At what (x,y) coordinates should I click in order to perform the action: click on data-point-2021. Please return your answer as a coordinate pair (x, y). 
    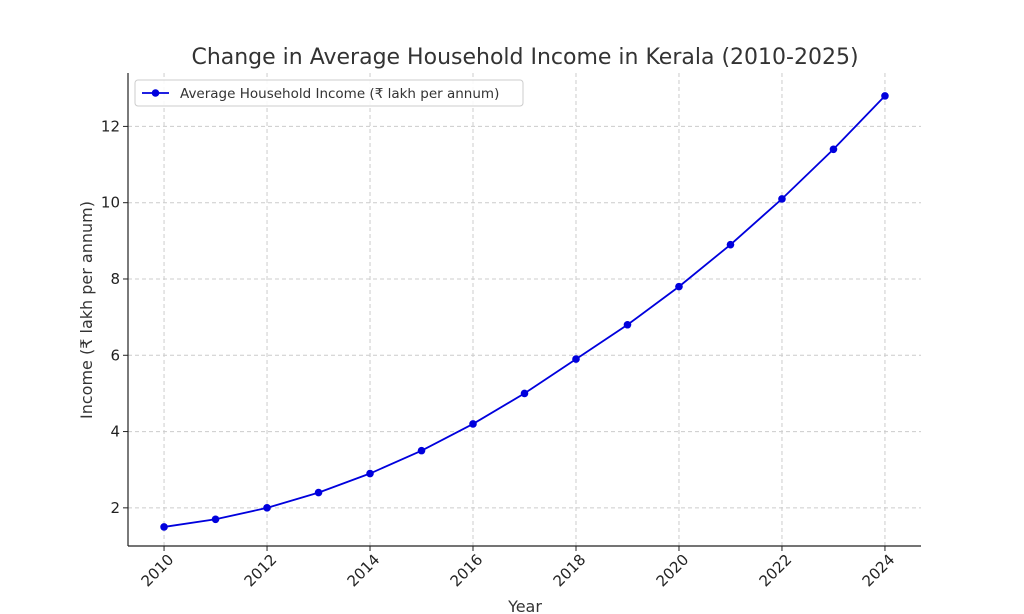
    Looking at the image, I should click on (730, 244).